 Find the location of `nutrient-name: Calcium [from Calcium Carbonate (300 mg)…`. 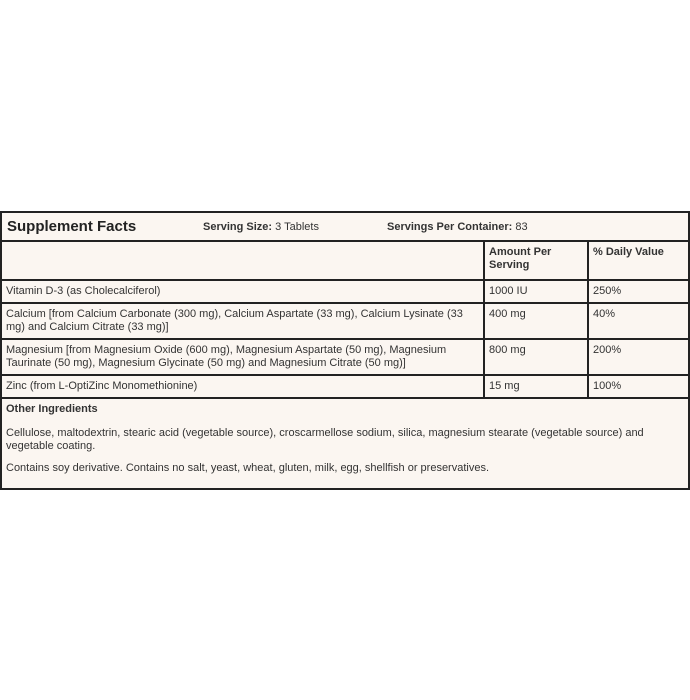

nutrient-name: Calcium [from Calcium Carbonate (300 mg)… is located at coordinates (243, 321).